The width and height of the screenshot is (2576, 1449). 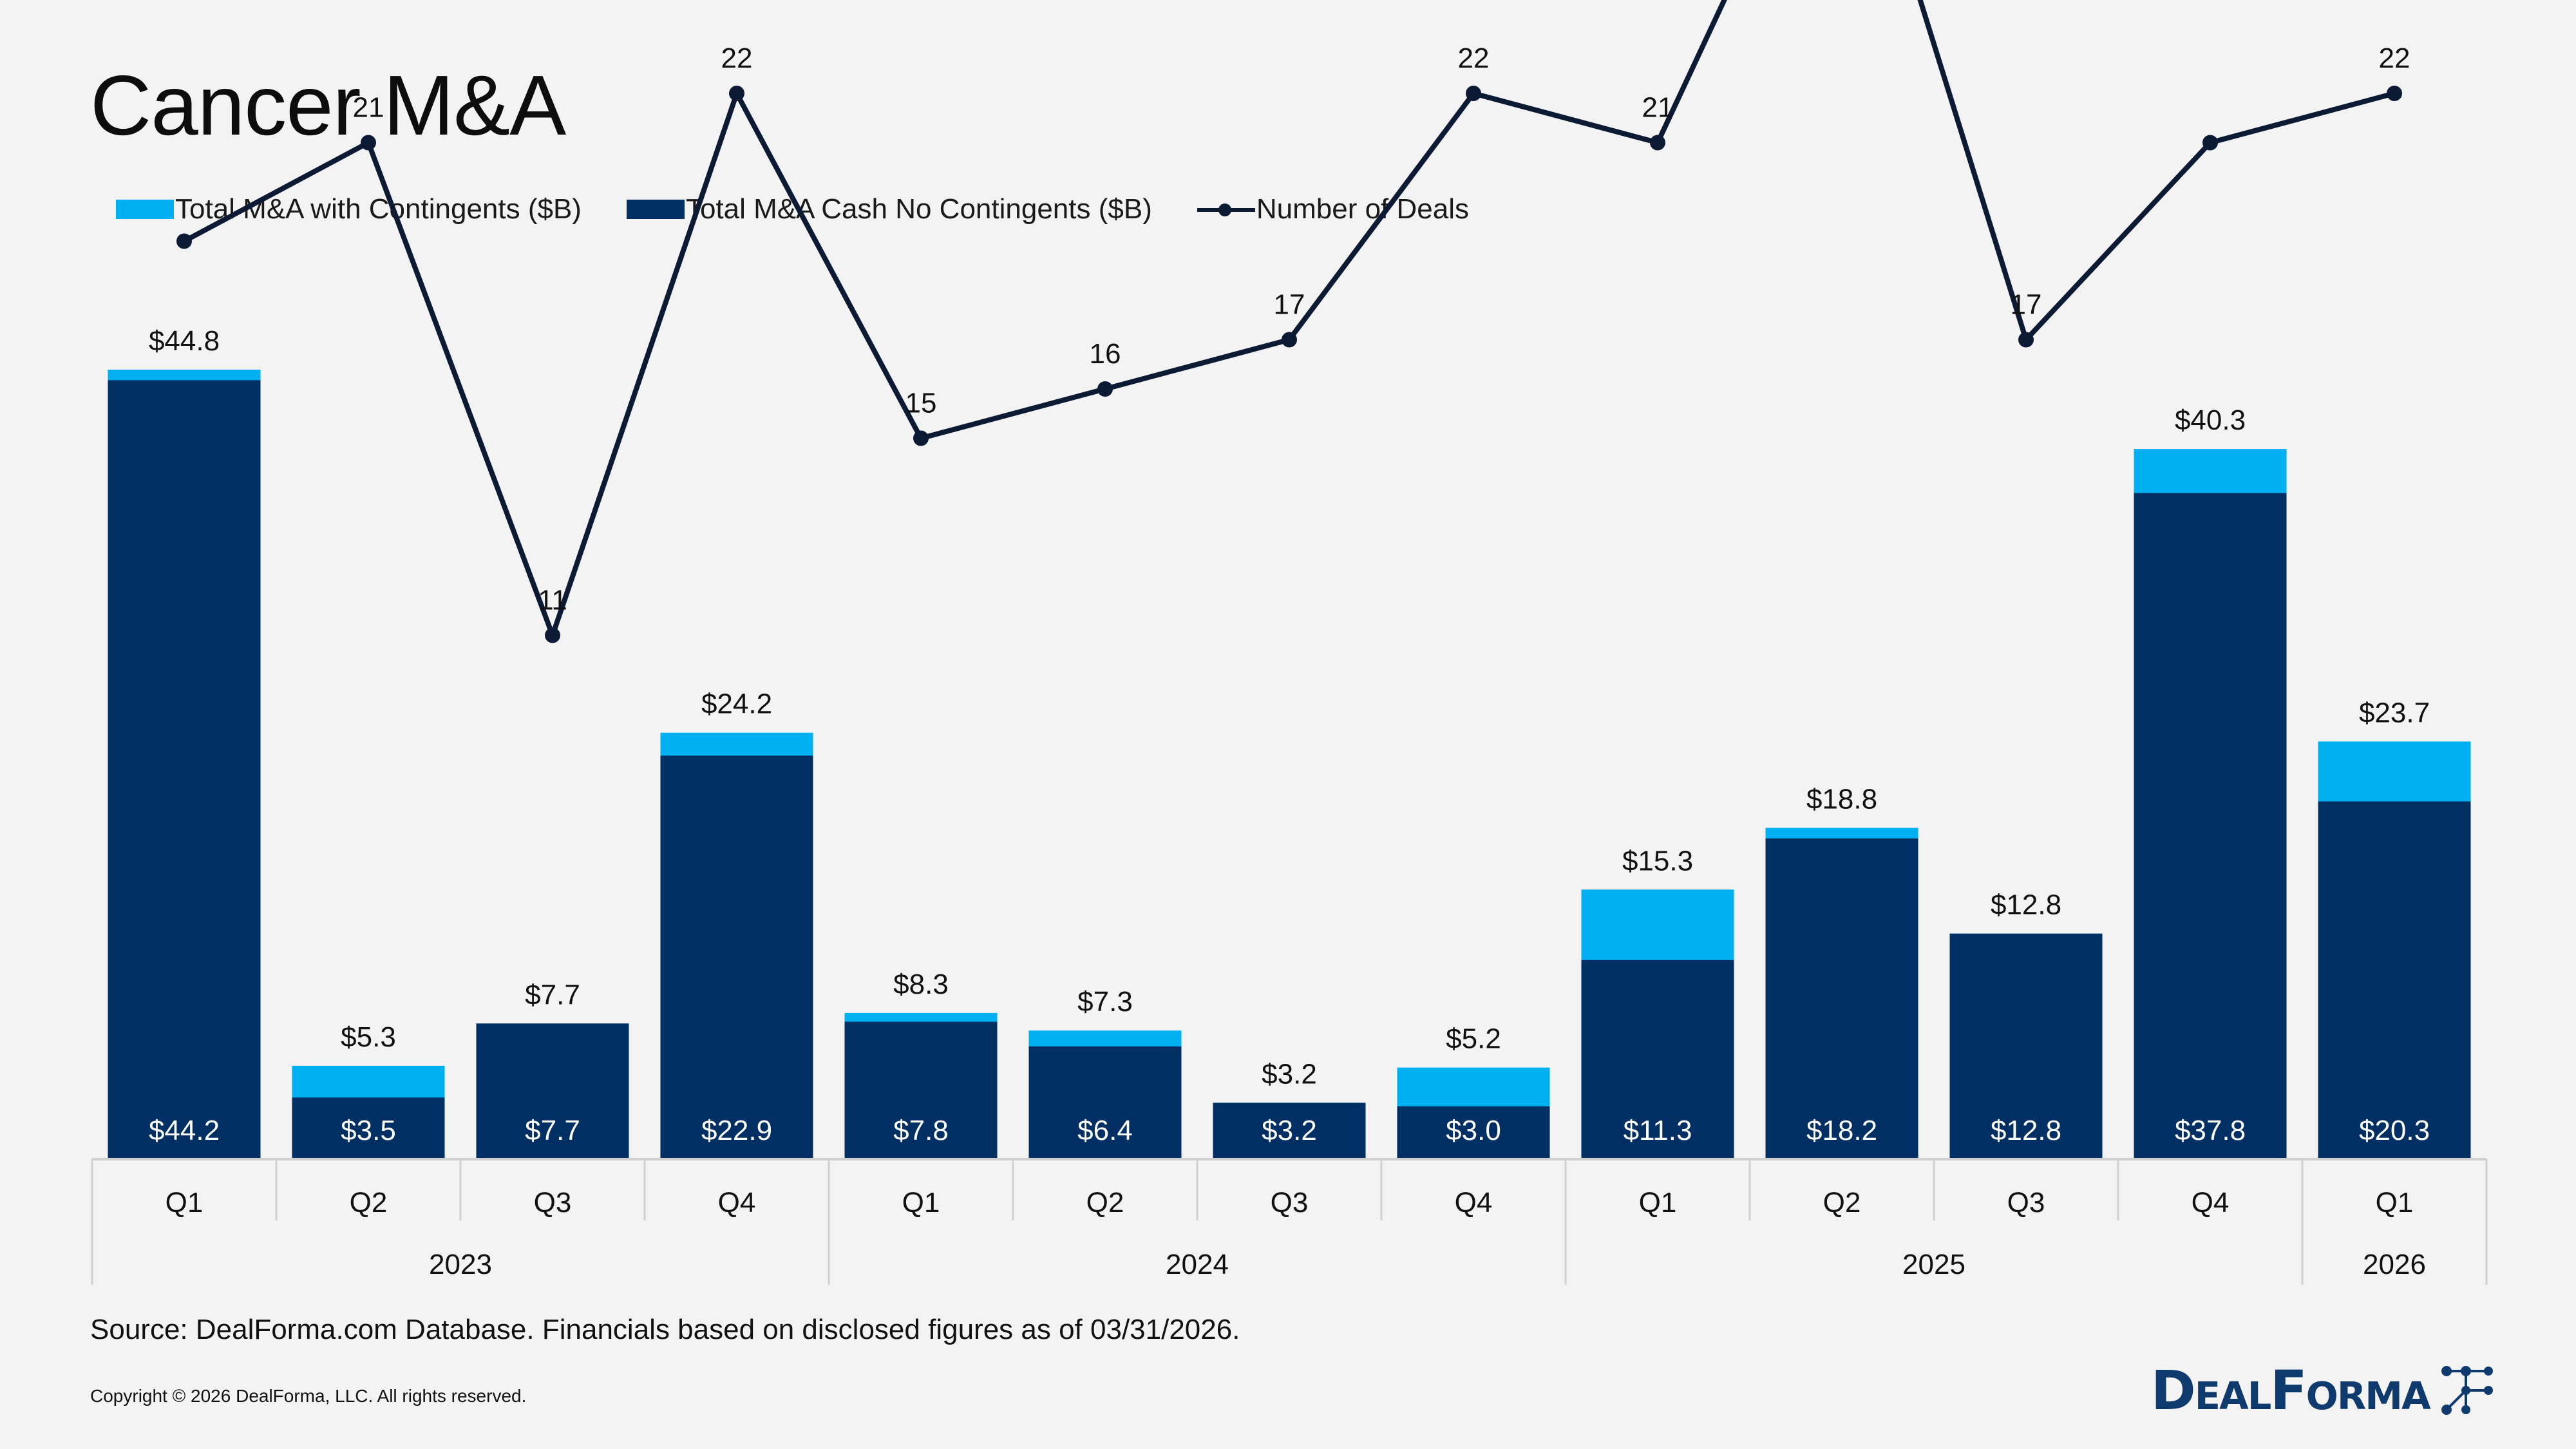 What do you see at coordinates (1105, 1130) in the screenshot?
I see `bar-cash-label-5: $6.4` at bounding box center [1105, 1130].